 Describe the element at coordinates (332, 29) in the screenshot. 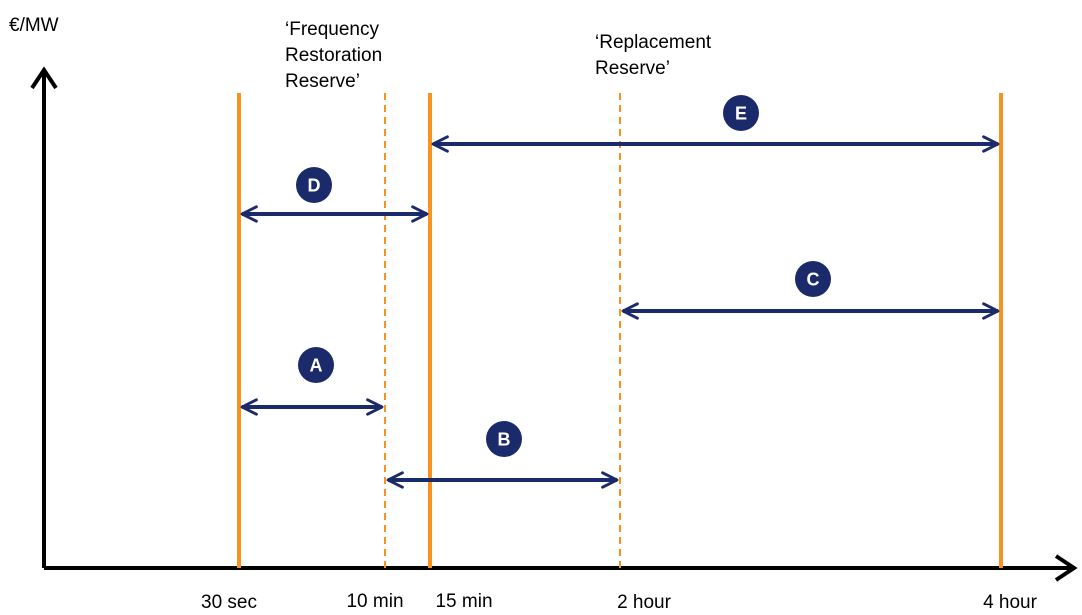

I see `frr-annotation-line-1: ‘Frequency` at that location.